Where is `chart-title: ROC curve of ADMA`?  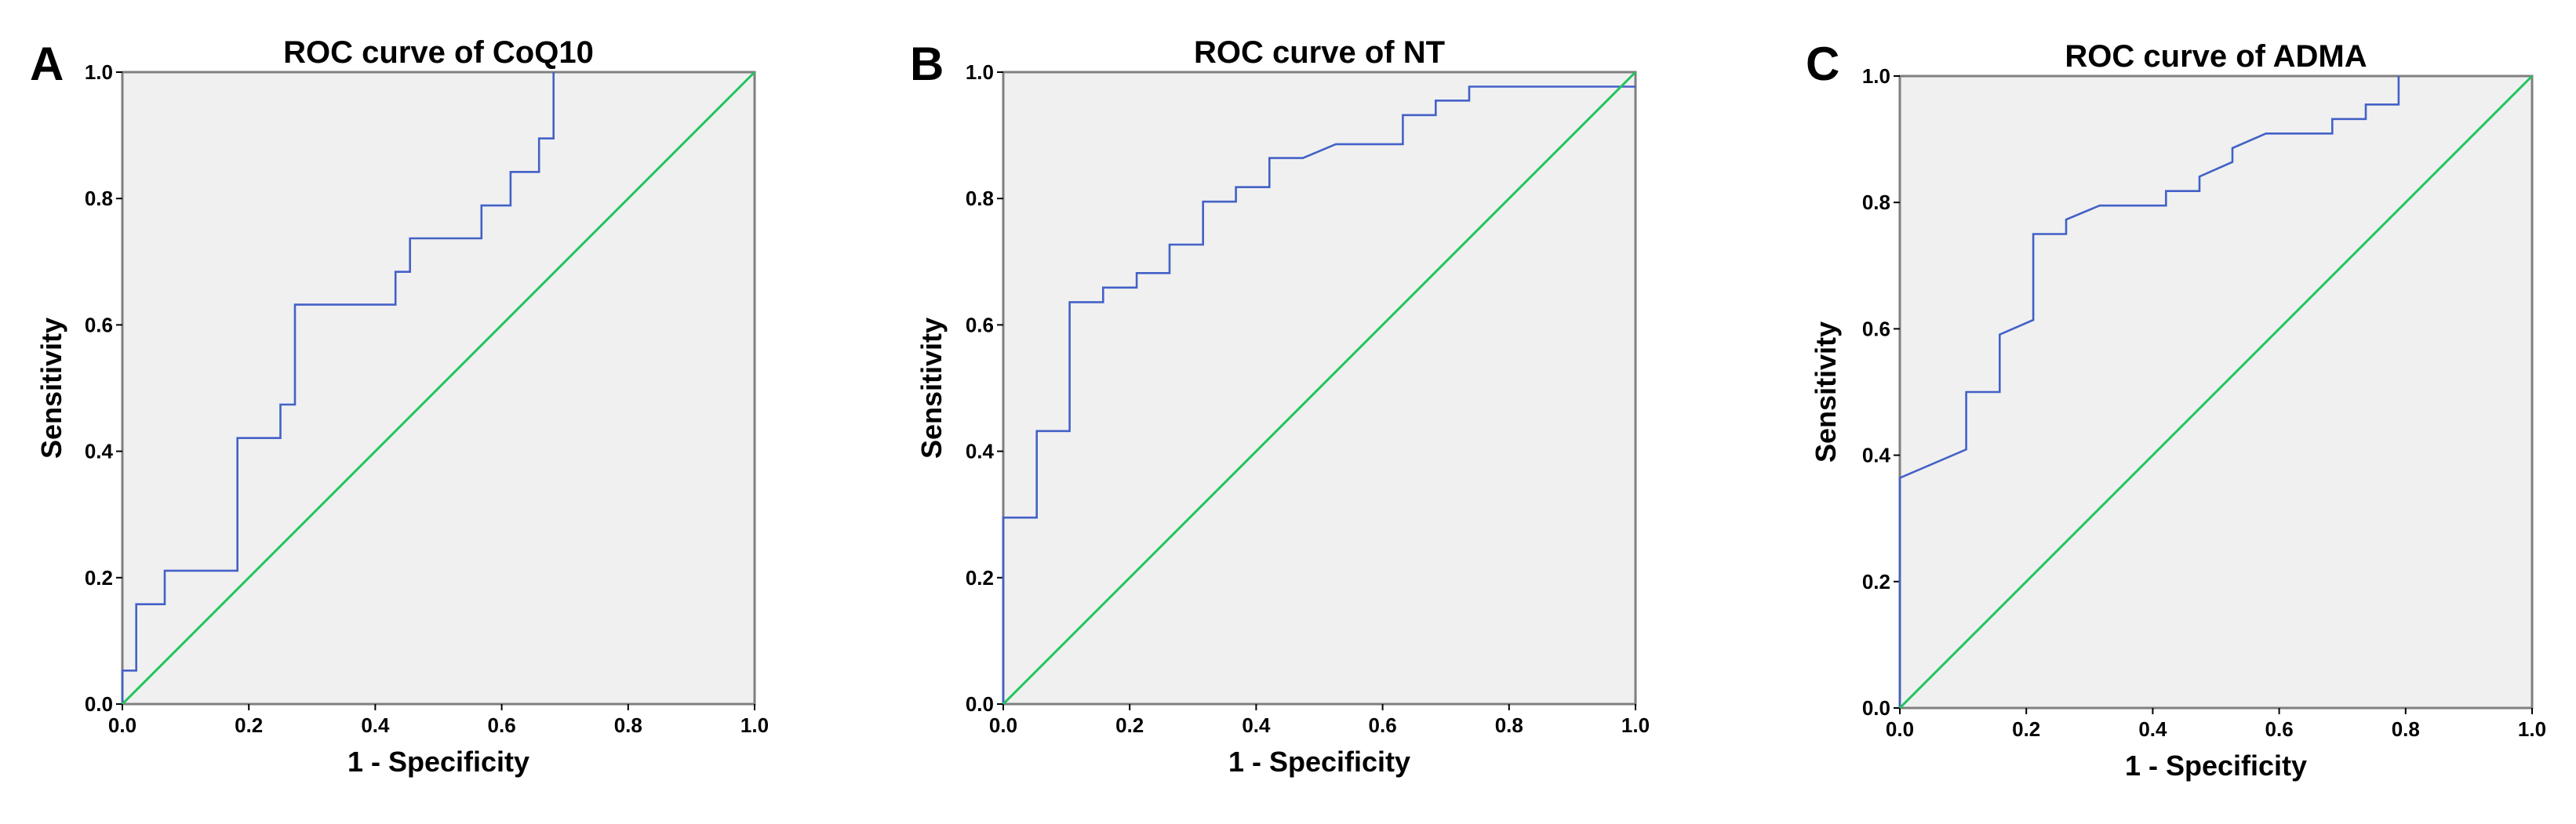 chart-title: ROC curve of ADMA is located at coordinates (2216, 56).